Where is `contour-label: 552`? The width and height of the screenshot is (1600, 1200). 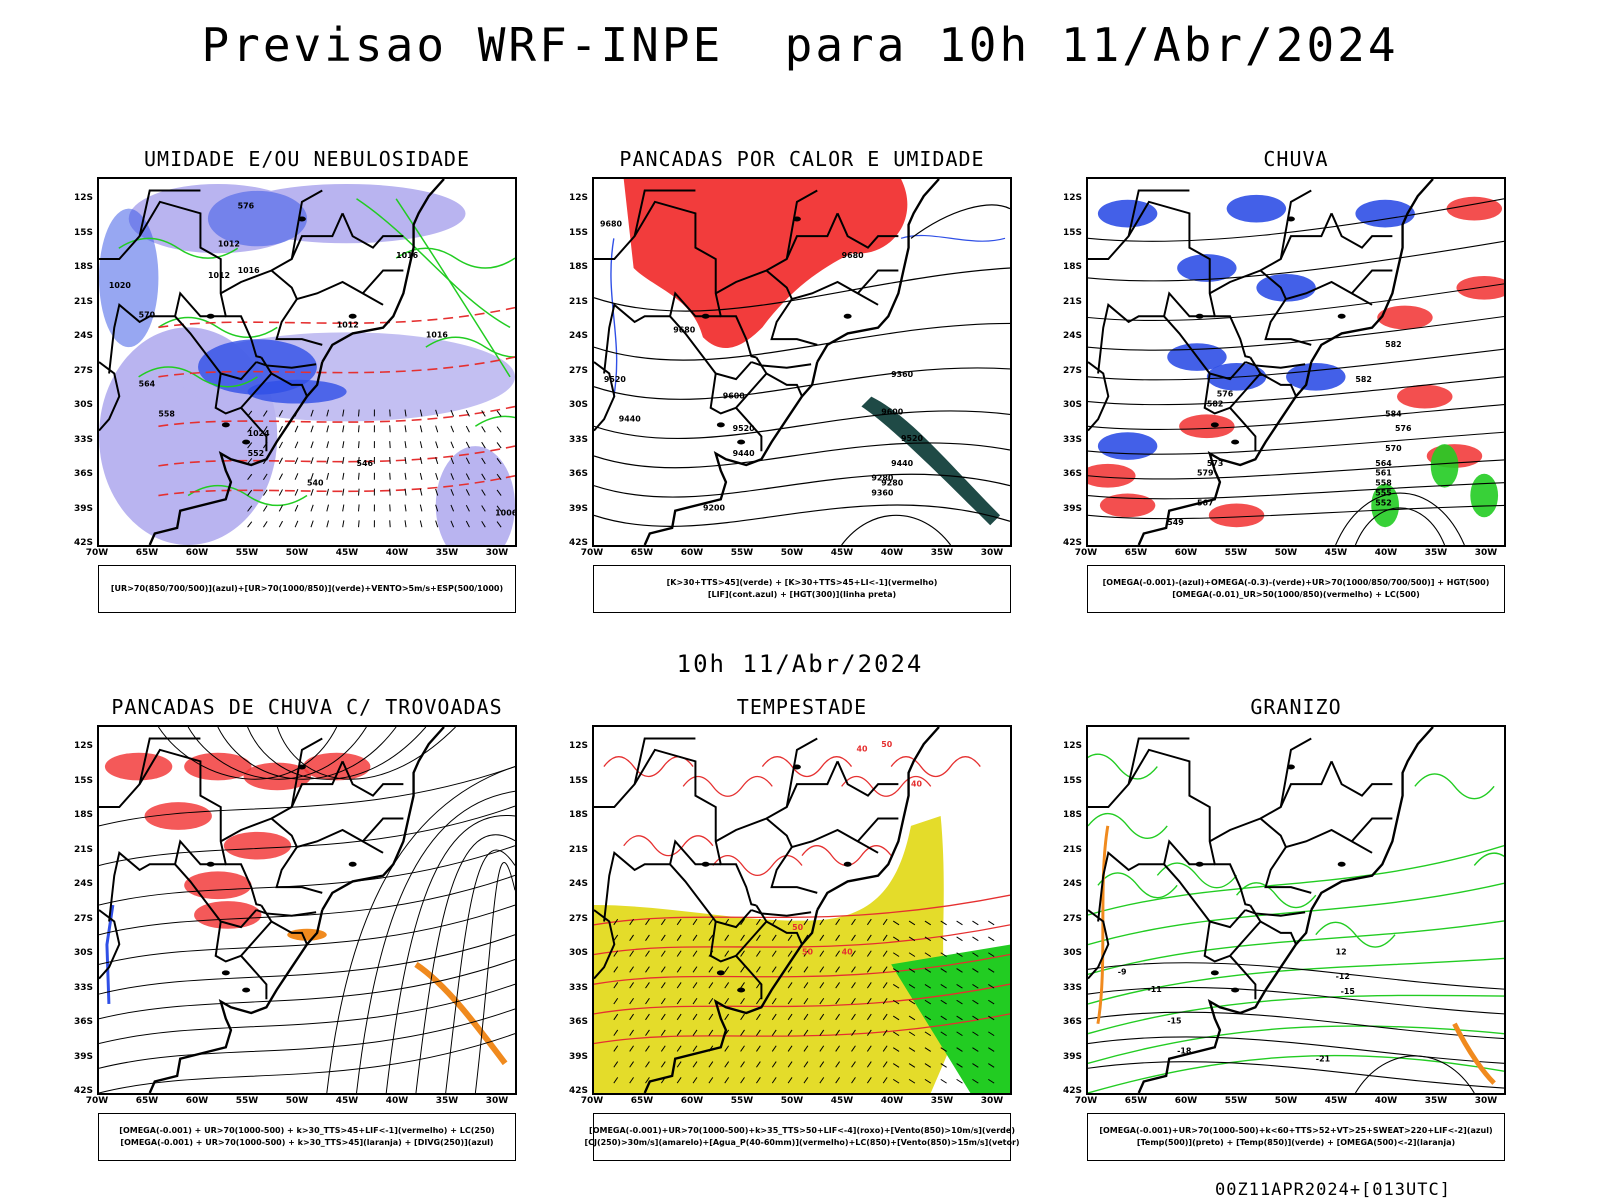 contour-label: 552 is located at coordinates (256, 453).